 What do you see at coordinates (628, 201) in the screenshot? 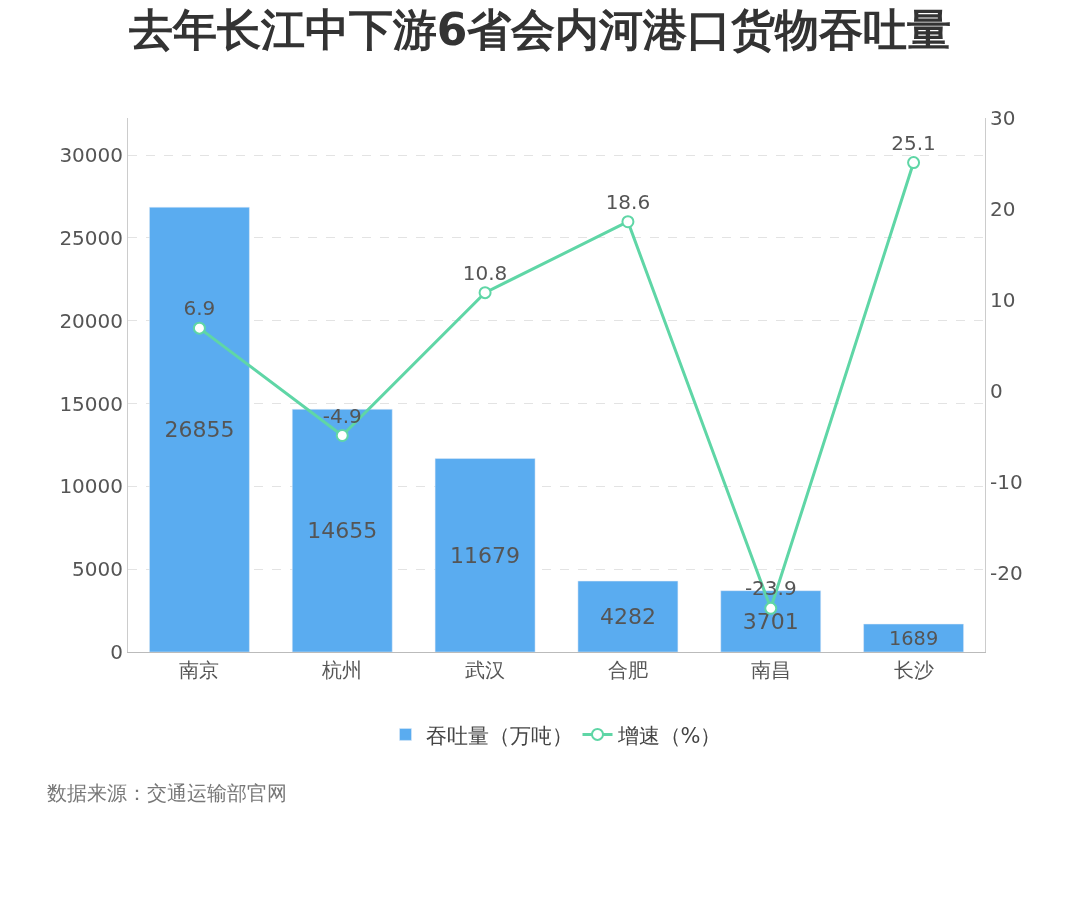
I see `data-label: 18.6` at bounding box center [628, 201].